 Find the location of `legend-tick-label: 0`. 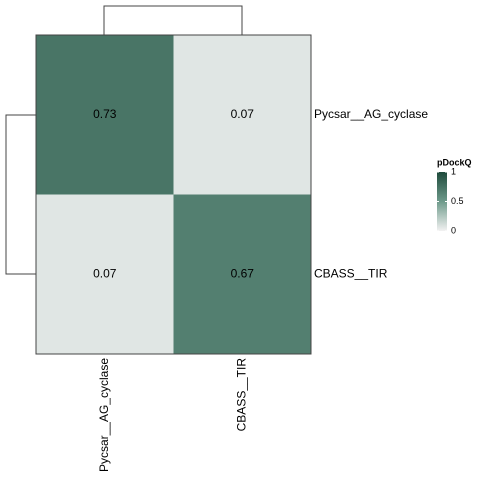

legend-tick-label: 0 is located at coordinates (453, 230).